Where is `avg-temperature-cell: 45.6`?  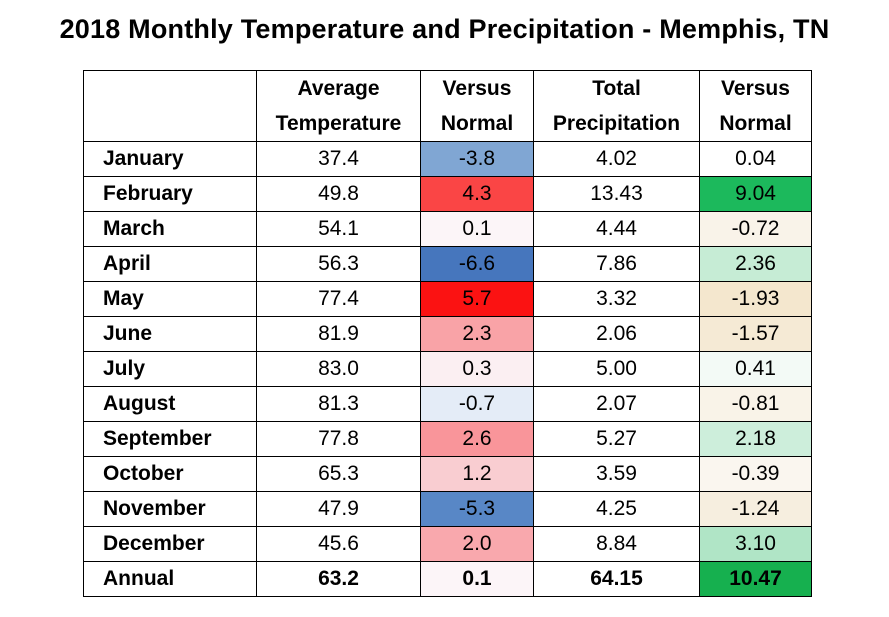
avg-temperature-cell: 45.6 is located at coordinates (338, 544).